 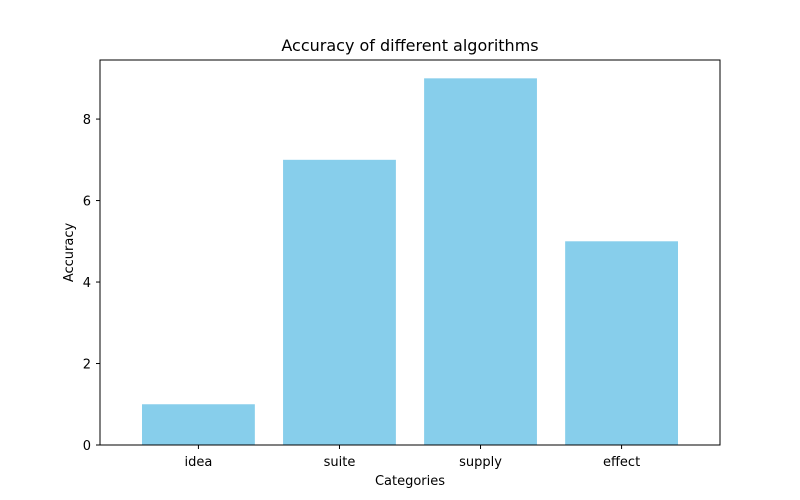 What do you see at coordinates (69, 253) in the screenshot?
I see `y-axis-label: Accuracy` at bounding box center [69, 253].